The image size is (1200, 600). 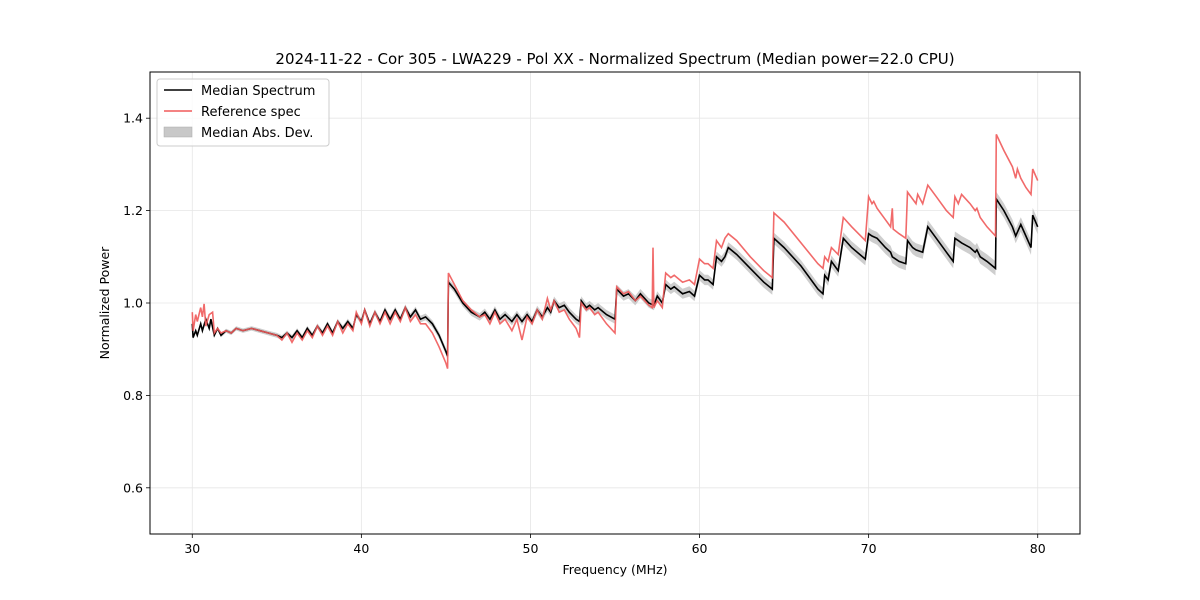 What do you see at coordinates (1038, 548) in the screenshot?
I see `x-tick-label: 80` at bounding box center [1038, 548].